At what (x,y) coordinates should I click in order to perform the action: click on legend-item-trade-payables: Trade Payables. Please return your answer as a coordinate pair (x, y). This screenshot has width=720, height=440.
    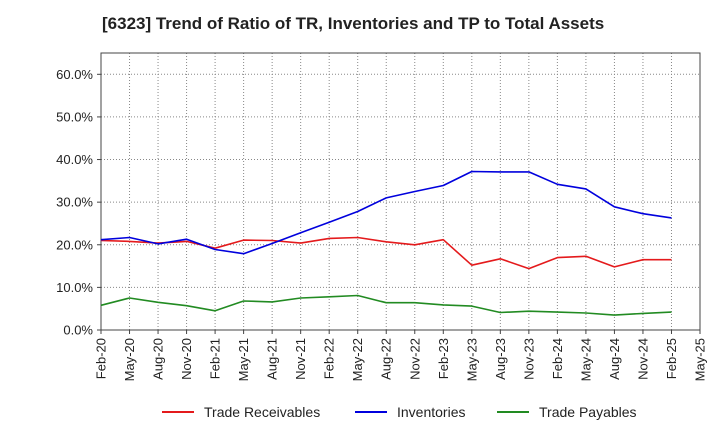
    Looking at the image, I should click on (567, 412).